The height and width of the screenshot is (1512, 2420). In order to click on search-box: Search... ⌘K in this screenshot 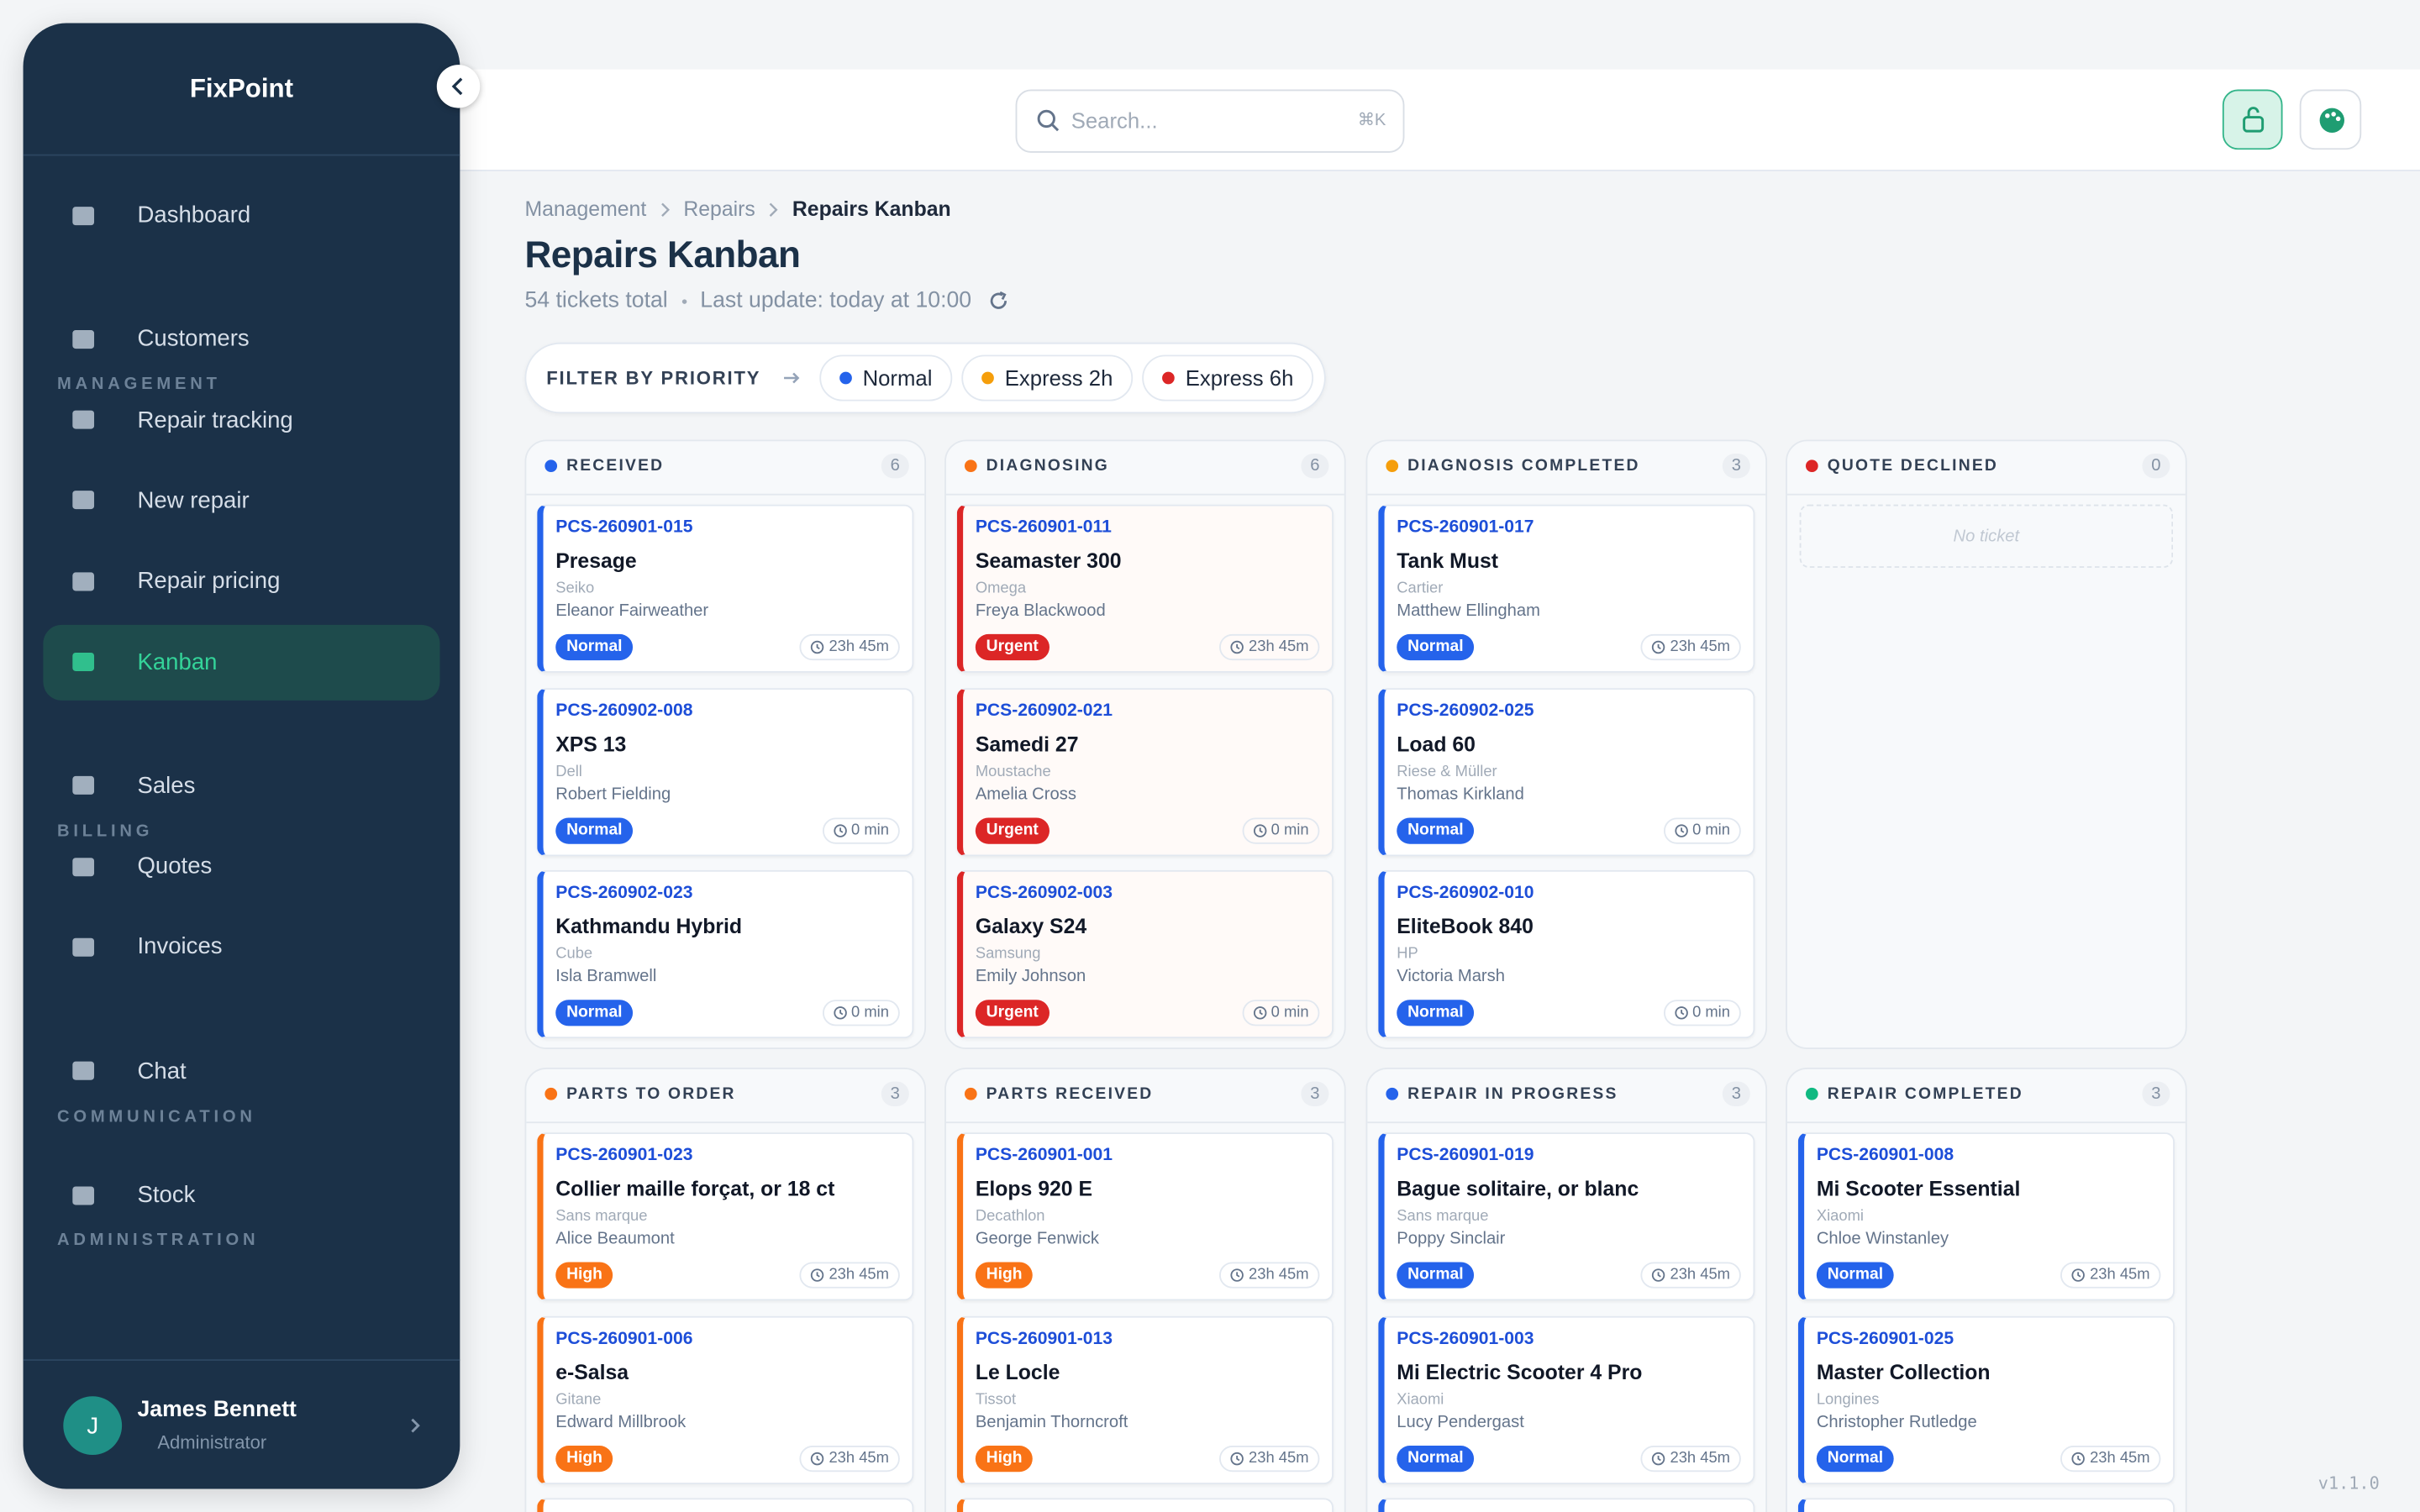, I will do `click(1210, 121)`.